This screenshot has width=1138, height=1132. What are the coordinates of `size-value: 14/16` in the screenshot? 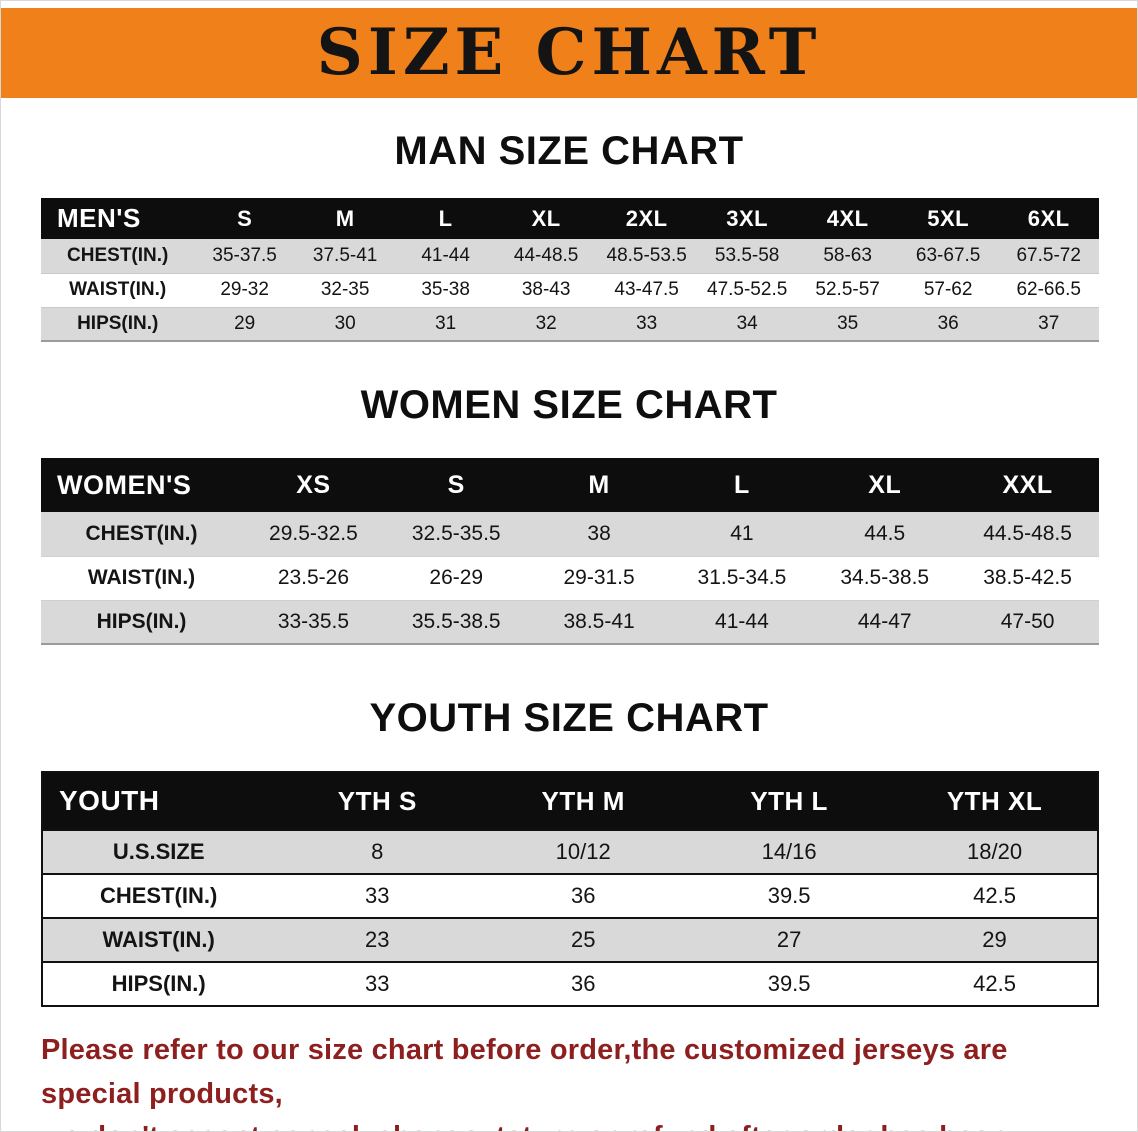 It's located at (789, 851).